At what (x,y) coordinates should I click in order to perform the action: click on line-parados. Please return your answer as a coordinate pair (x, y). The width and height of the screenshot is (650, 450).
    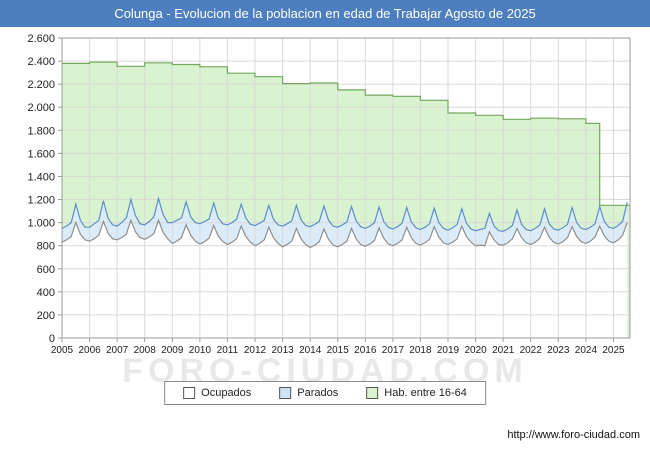
    Looking at the image, I should click on (344, 214).